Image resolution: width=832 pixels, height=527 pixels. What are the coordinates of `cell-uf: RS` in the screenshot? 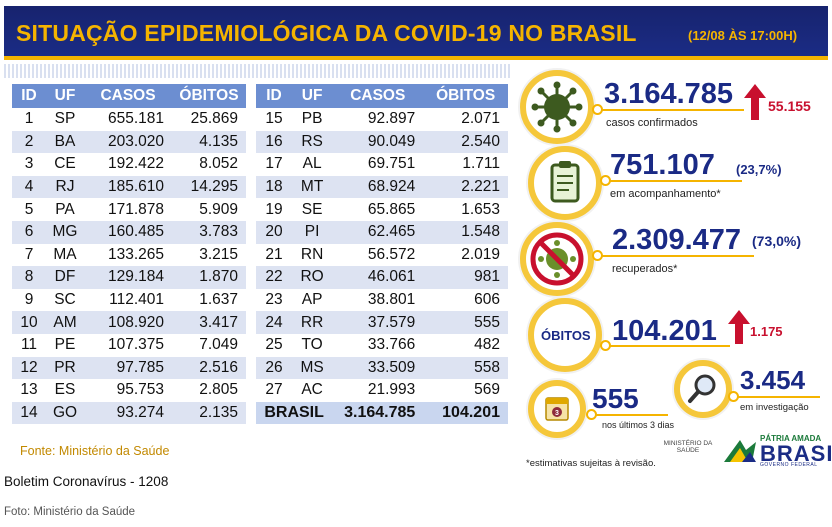 It's located at (312, 142).